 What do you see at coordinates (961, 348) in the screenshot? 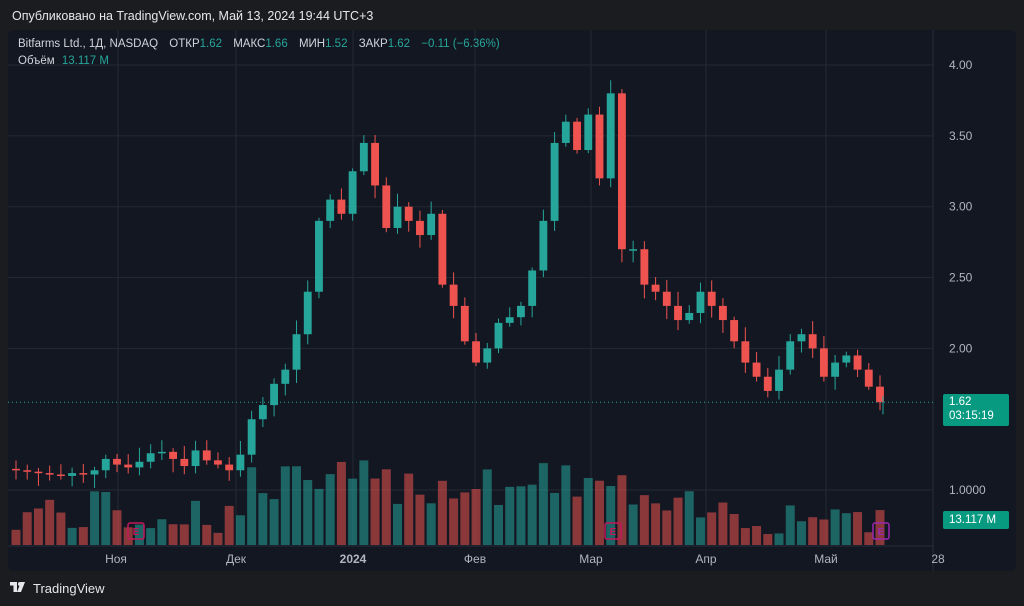
I see `price-tick-label: 2.00` at bounding box center [961, 348].